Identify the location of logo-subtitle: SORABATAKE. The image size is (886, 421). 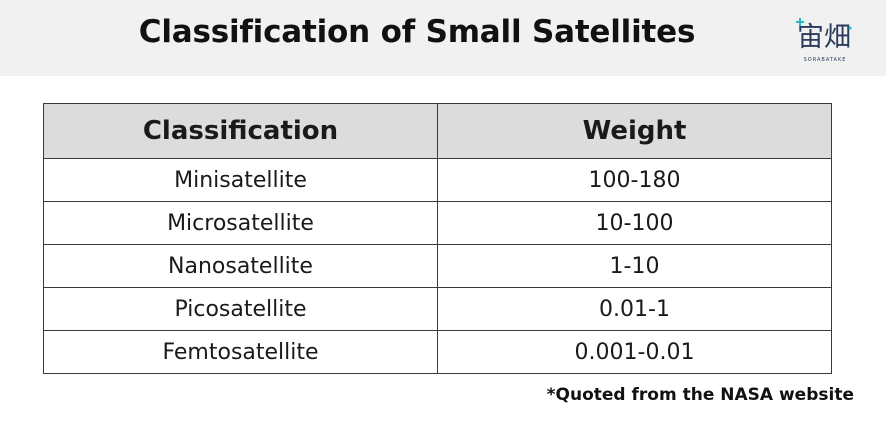
(825, 60).